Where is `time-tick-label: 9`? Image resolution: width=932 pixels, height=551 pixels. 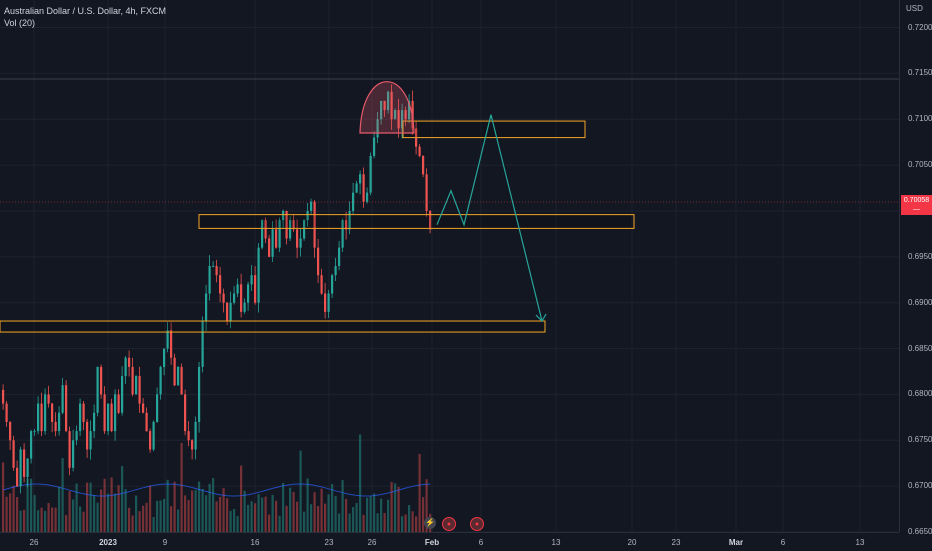 time-tick-label: 9 is located at coordinates (165, 542).